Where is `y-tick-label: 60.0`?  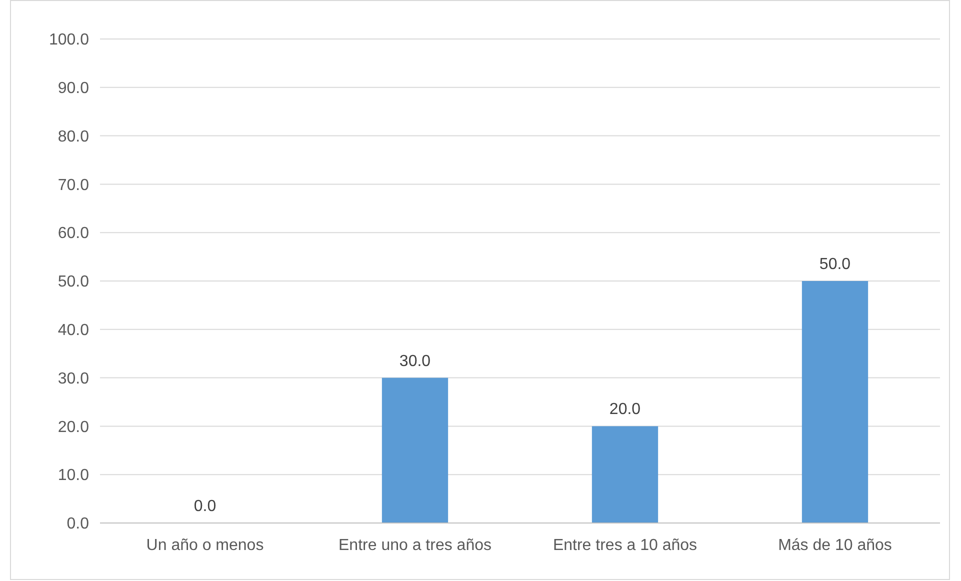
y-tick-label: 60.0 is located at coordinates (74, 233).